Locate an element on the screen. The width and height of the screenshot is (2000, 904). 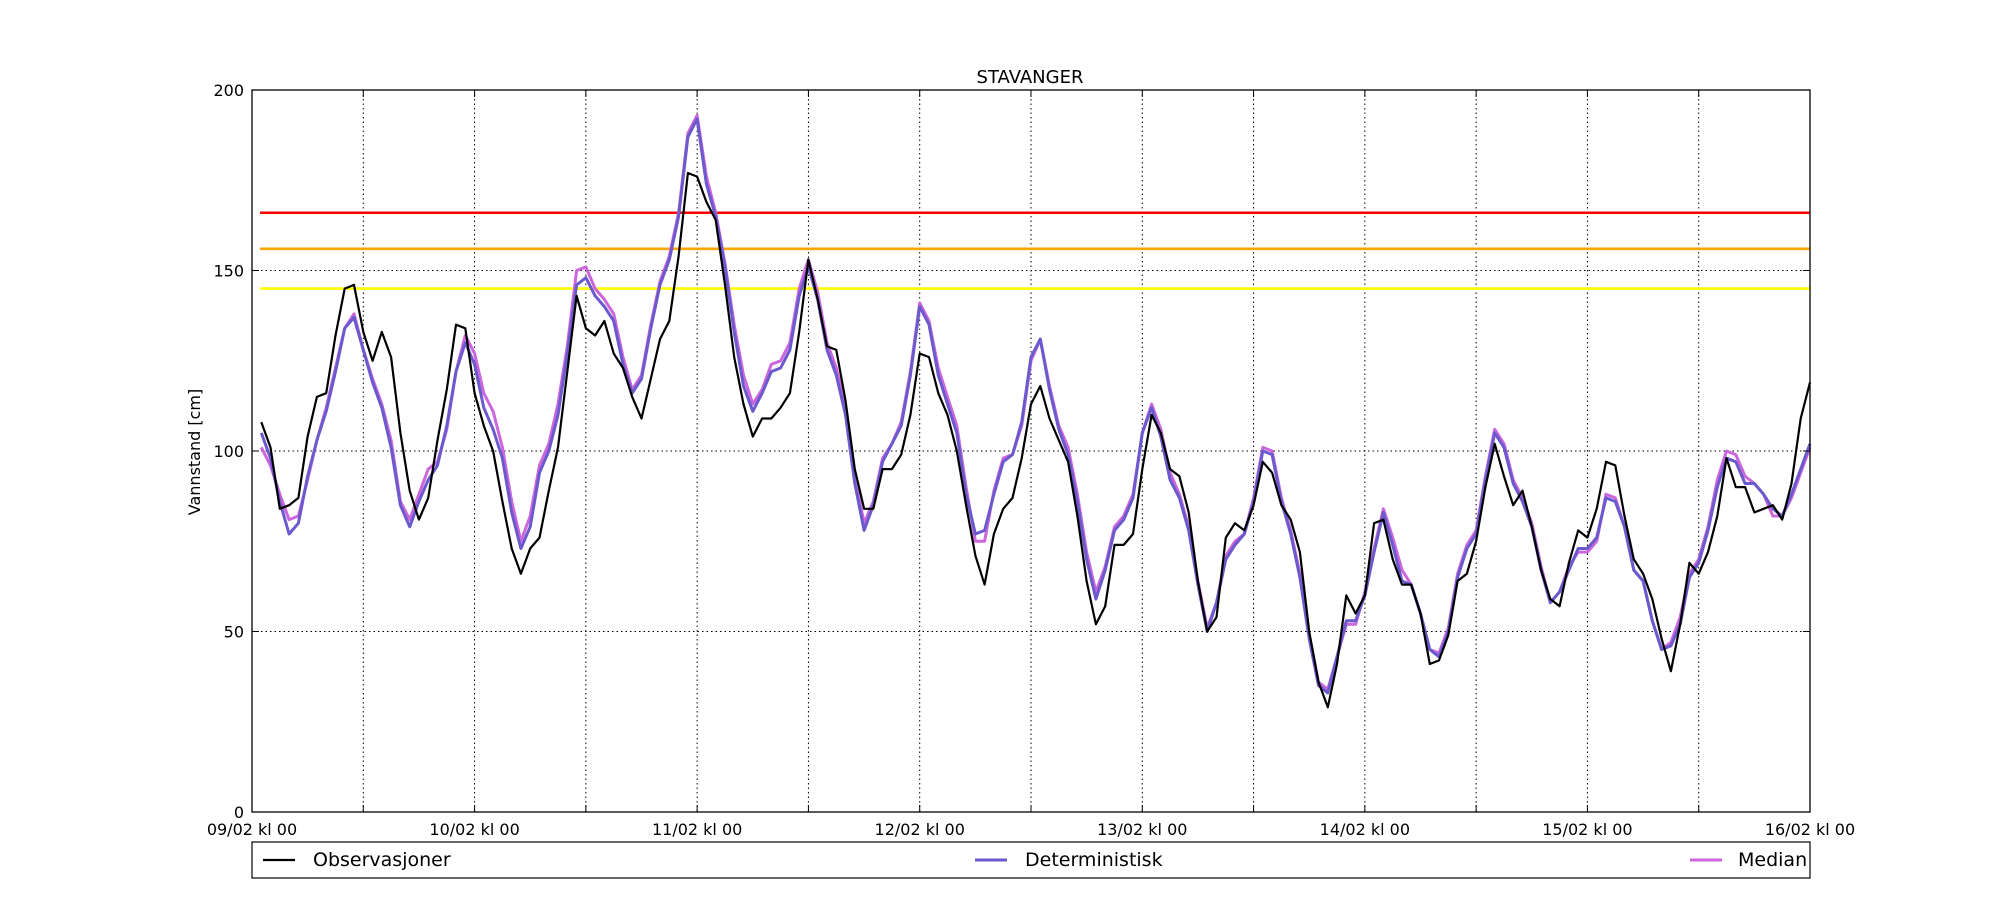
x-tick-label: 09/02 kl 00 is located at coordinates (252, 829).